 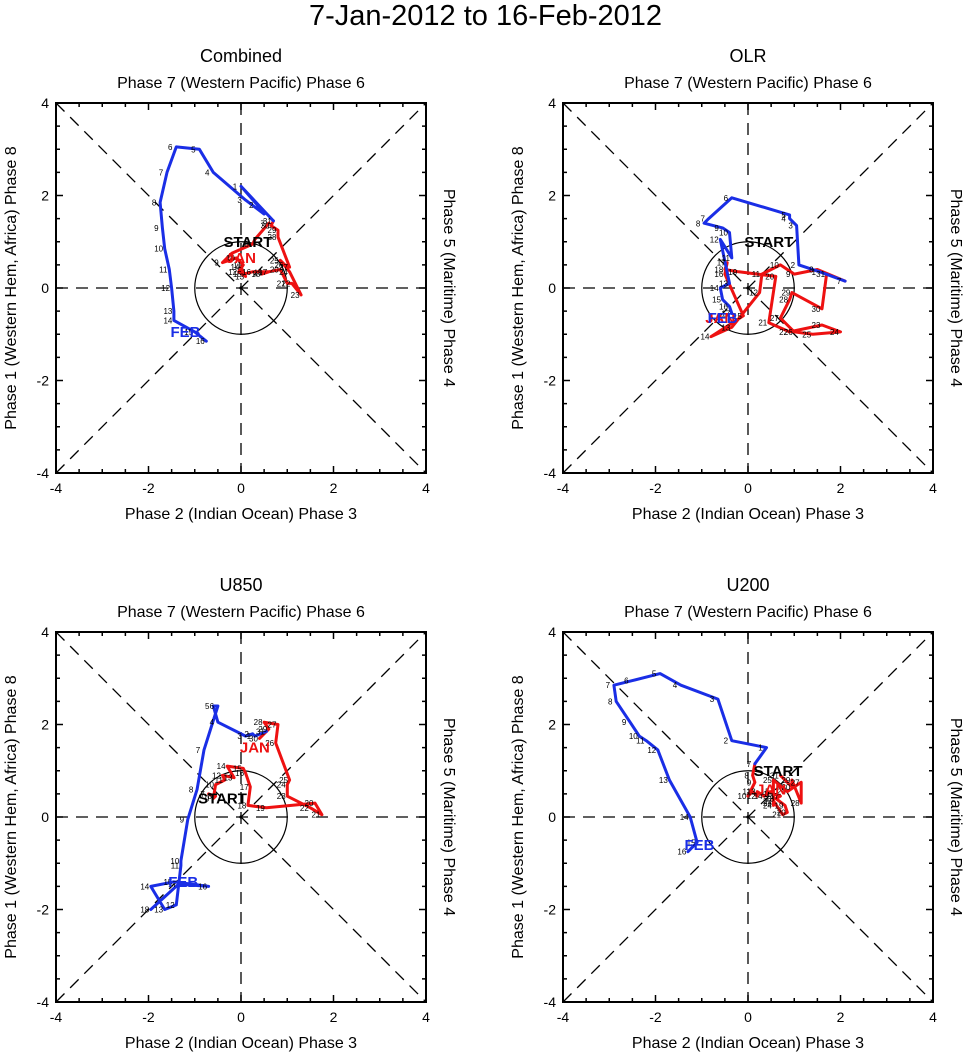 What do you see at coordinates (253, 738) in the screenshot?
I see `day-label: 30` at bounding box center [253, 738].